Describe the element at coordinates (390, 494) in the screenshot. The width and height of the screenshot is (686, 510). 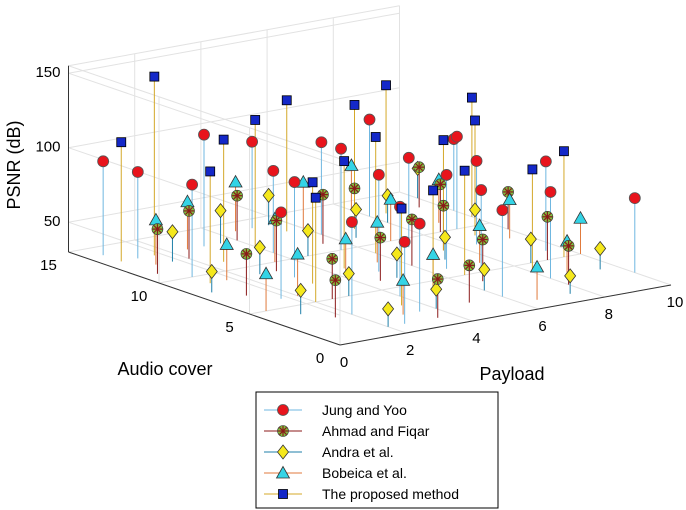
I see `legend-label: The proposed method` at that location.